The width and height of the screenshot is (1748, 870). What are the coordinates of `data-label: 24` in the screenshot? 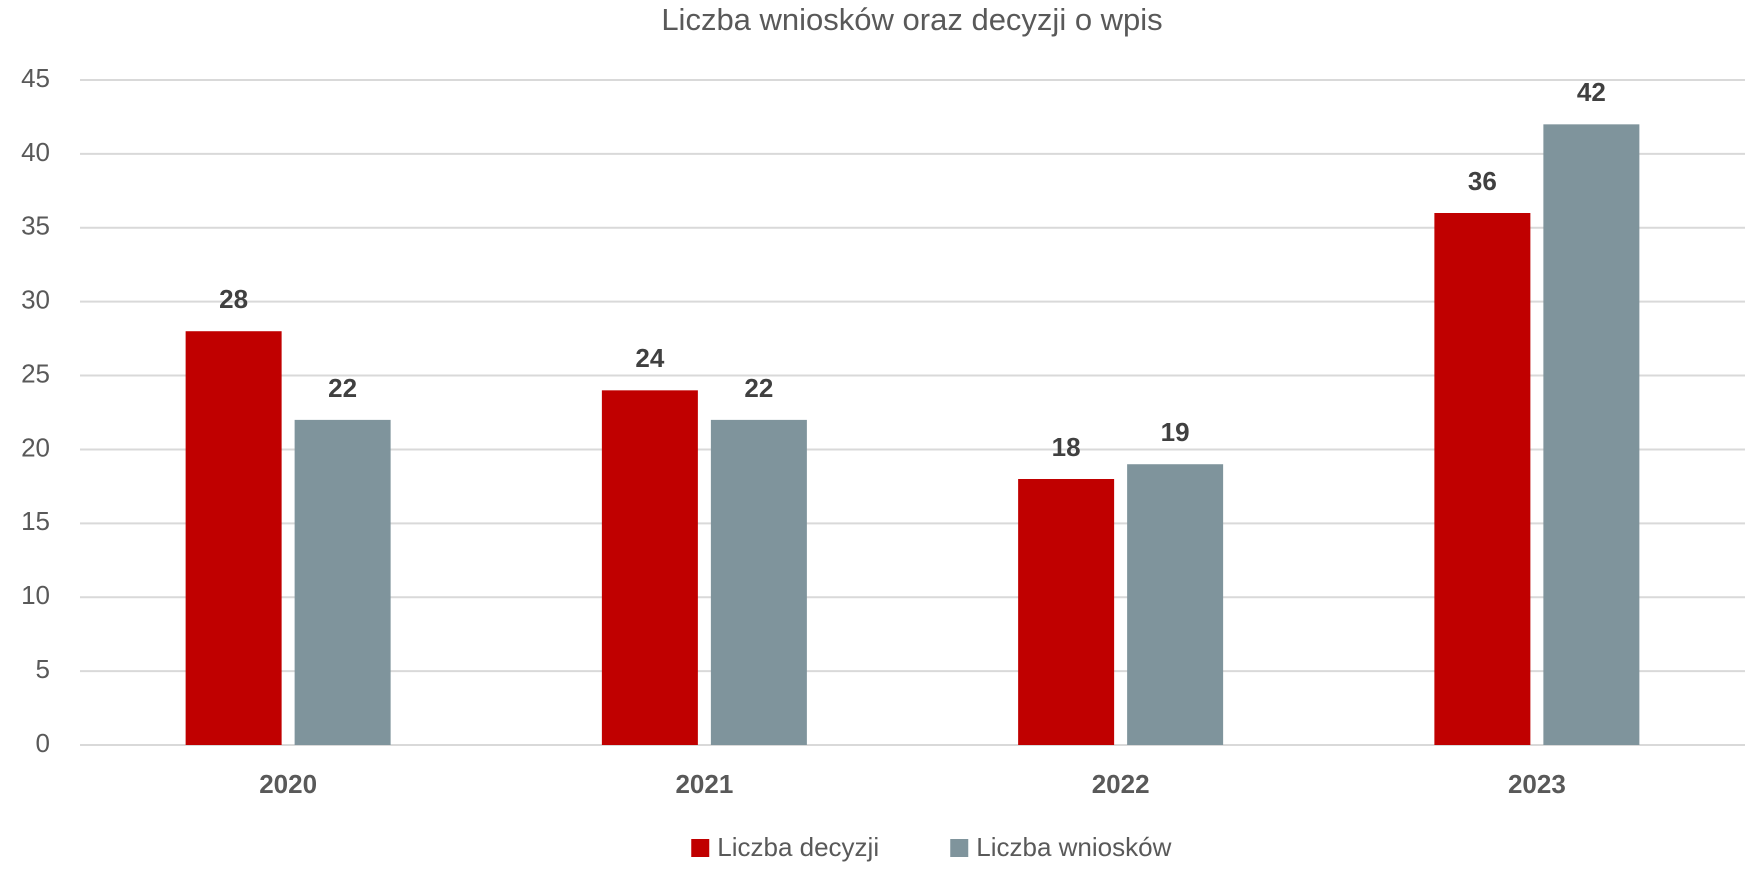 It's located at (649, 358).